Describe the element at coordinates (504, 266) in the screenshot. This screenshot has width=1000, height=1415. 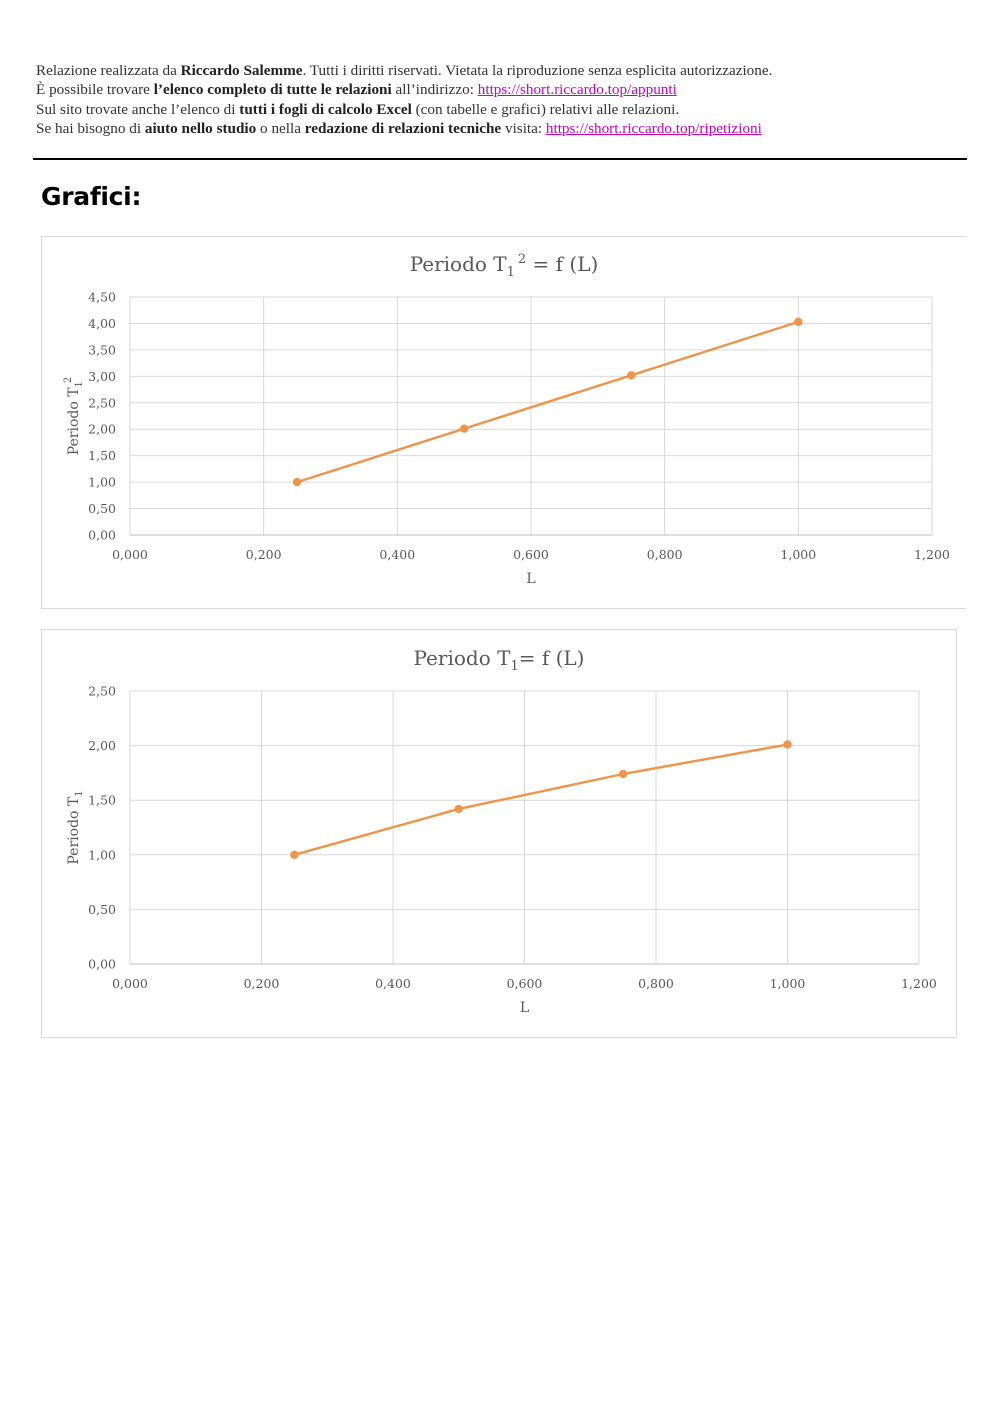
I see `chart-title: Periodo T12 = f (L)` at that location.